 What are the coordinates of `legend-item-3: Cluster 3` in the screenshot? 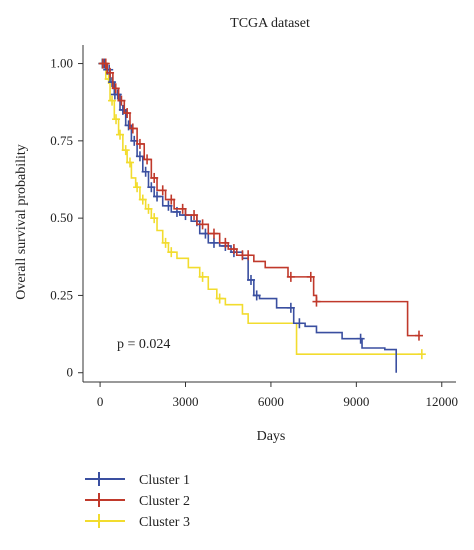 It's located at (137, 522).